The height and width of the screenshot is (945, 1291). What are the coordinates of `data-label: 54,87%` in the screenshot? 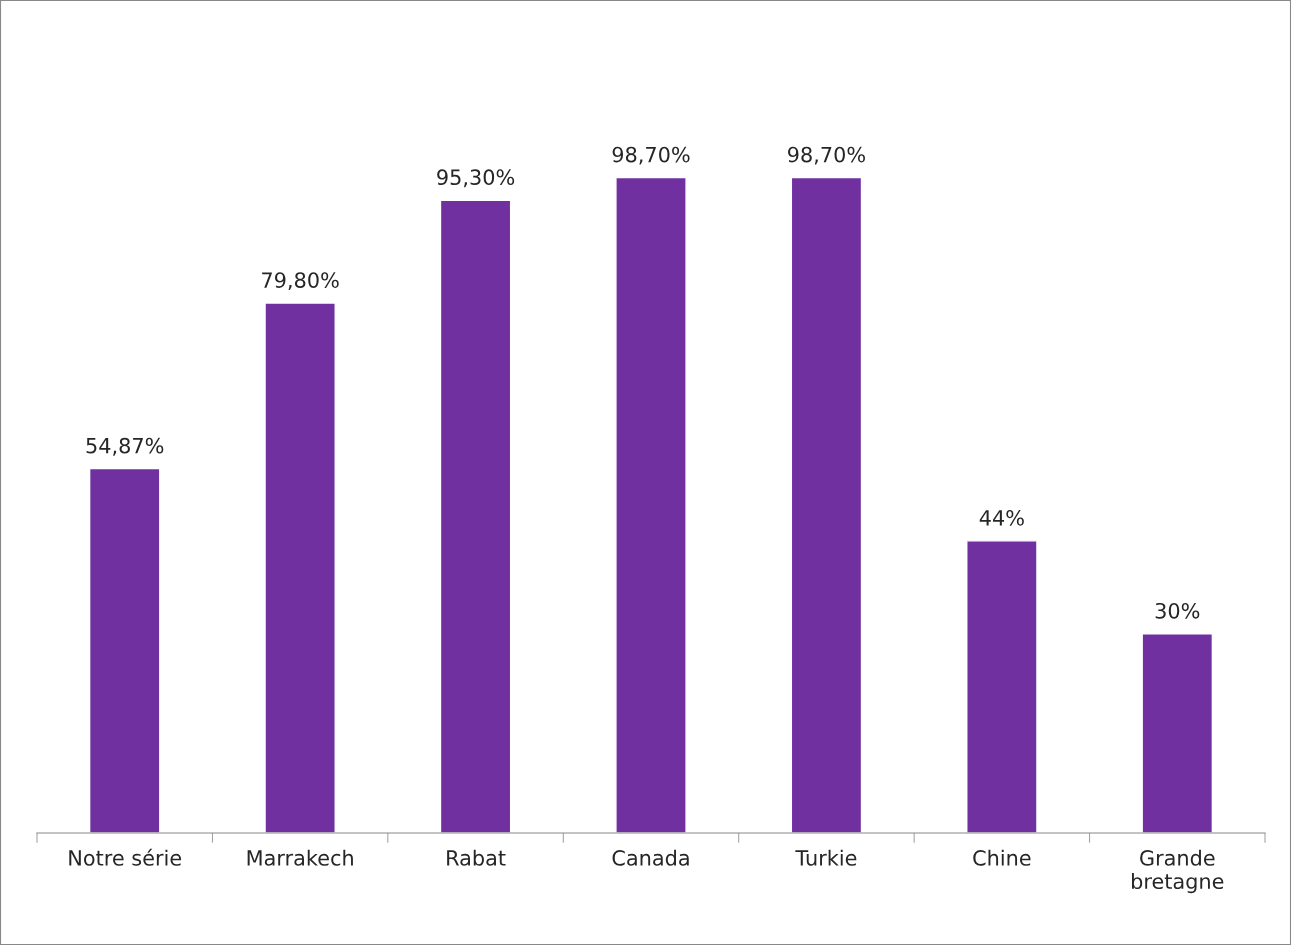 It's located at (125, 446).